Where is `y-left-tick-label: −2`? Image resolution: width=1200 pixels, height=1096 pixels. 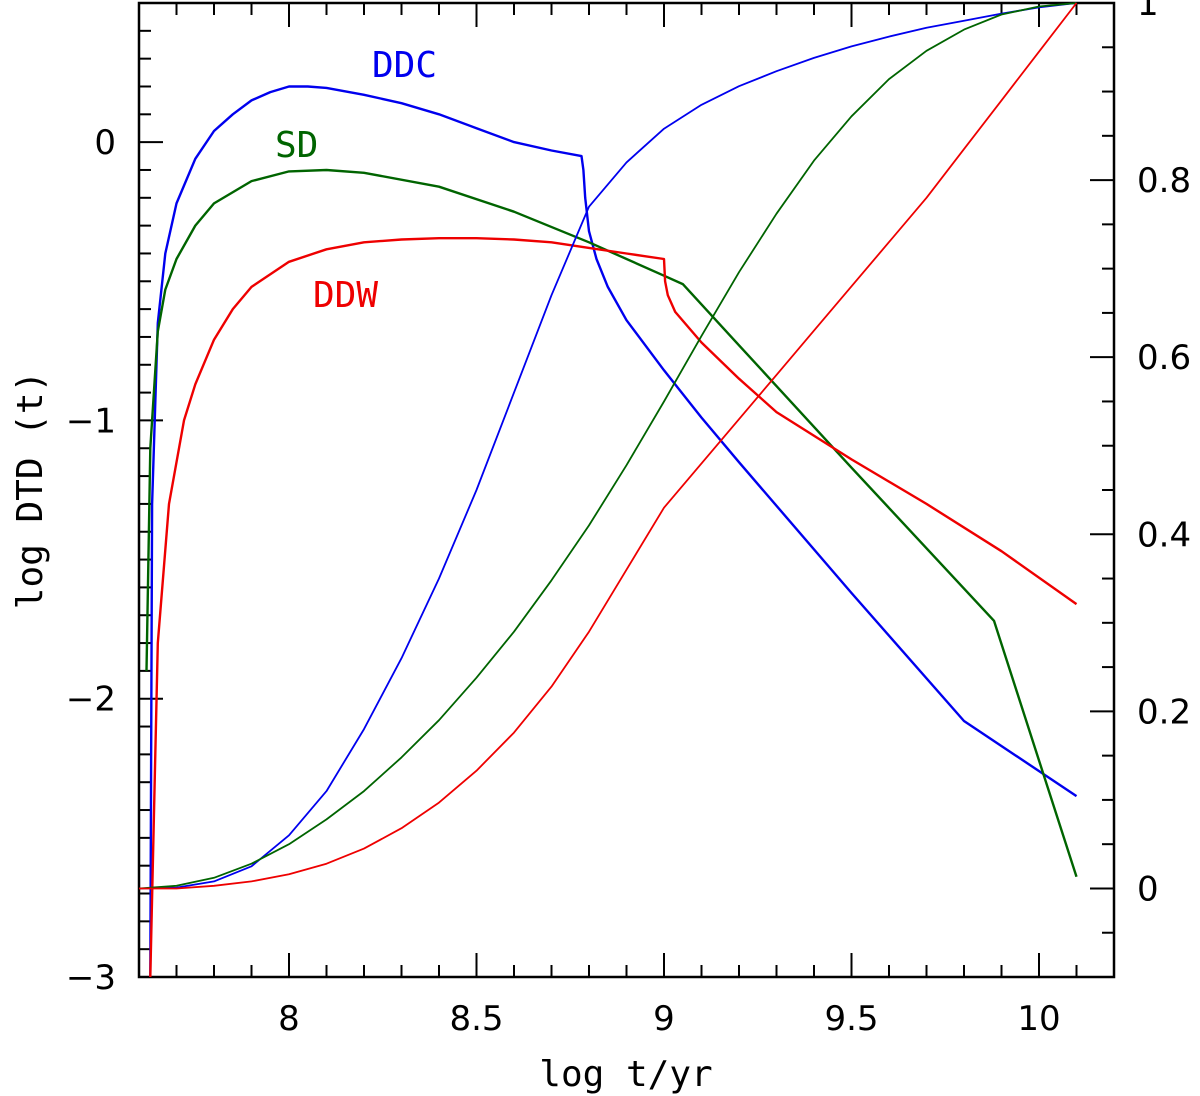 y-left-tick-label: −2 is located at coordinates (91, 700).